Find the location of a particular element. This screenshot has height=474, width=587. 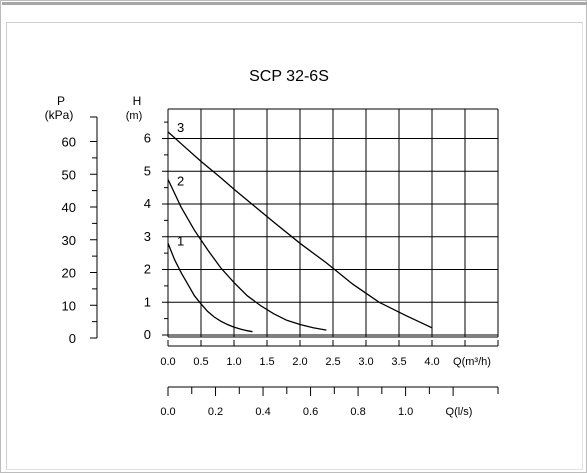

flow-ls-axis: 0.0 0.2 0.4 0.6 0.8 1.0 is located at coordinates (329, 402).